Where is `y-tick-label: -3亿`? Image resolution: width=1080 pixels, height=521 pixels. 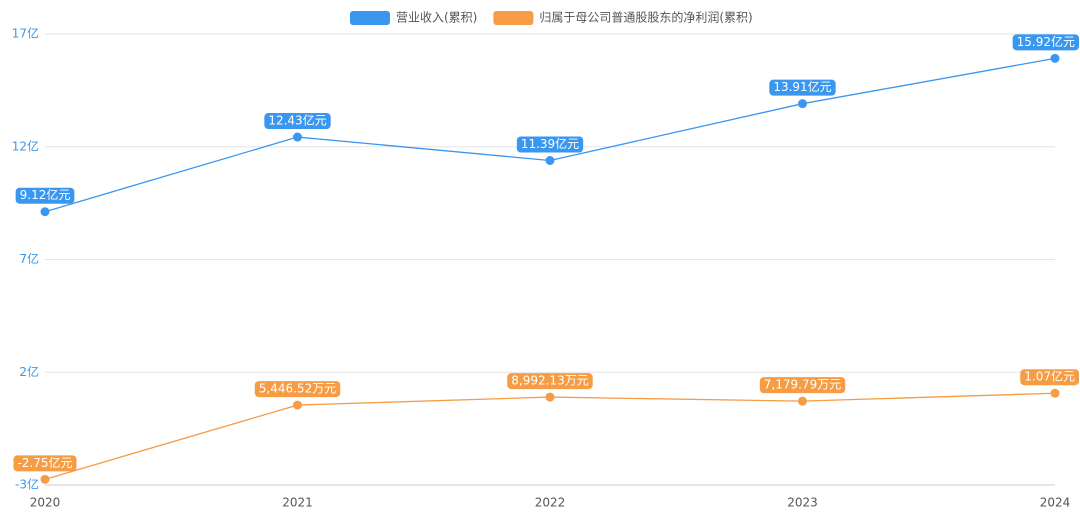 y-tick-label: -3亿 is located at coordinates (27, 484).